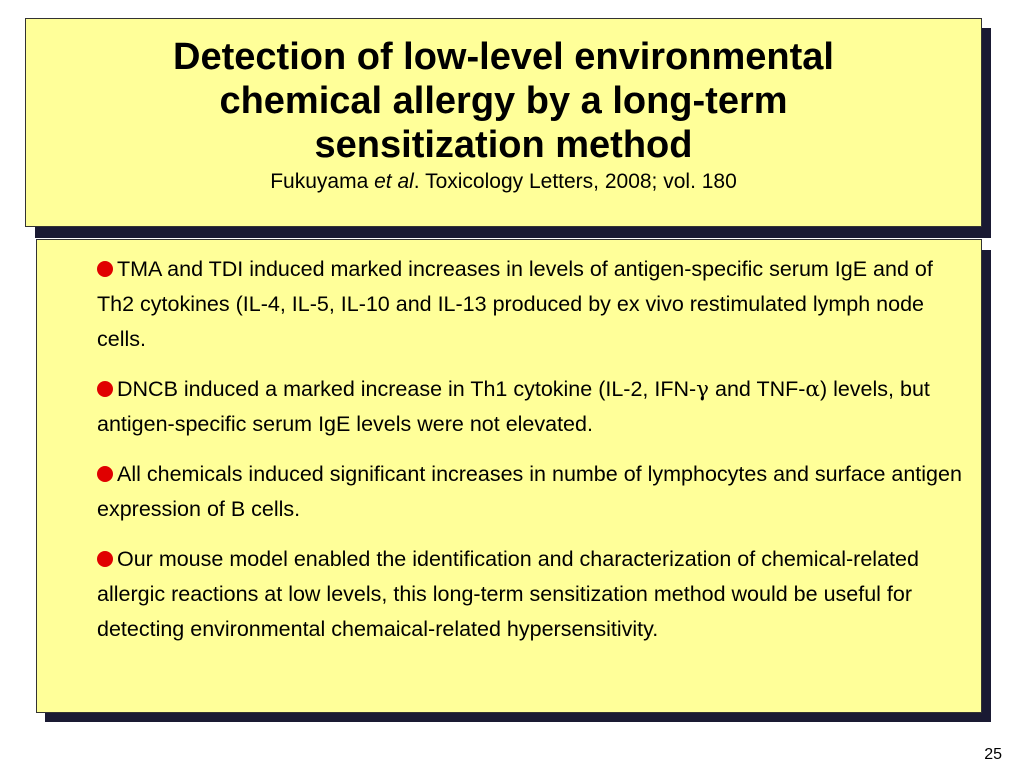 The height and width of the screenshot is (768, 1024). What do you see at coordinates (757, 389) in the screenshot?
I see `bullet-text: and TNF-` at bounding box center [757, 389].